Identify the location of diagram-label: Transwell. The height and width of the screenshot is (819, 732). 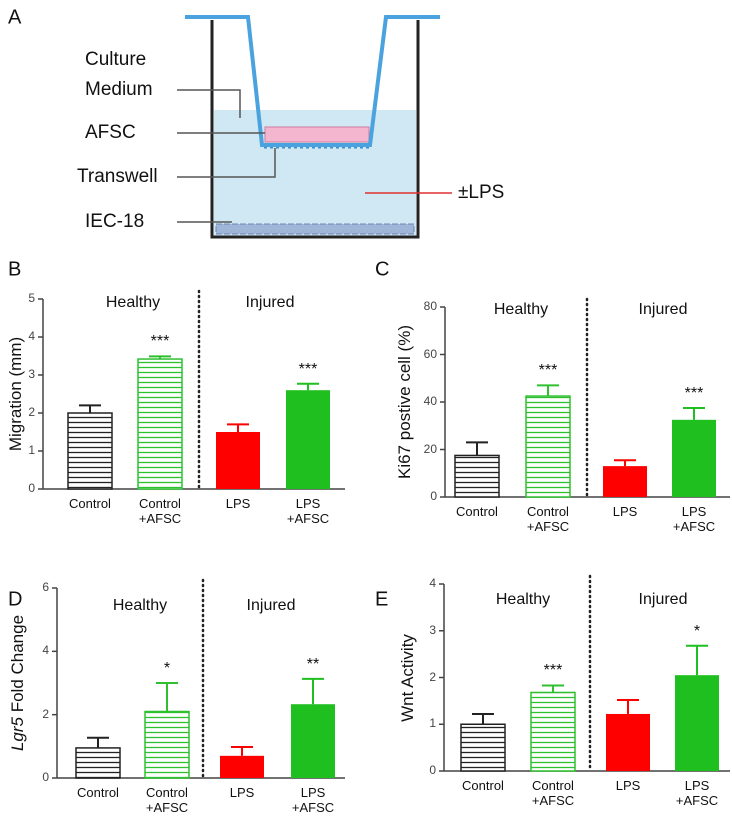
(117, 177).